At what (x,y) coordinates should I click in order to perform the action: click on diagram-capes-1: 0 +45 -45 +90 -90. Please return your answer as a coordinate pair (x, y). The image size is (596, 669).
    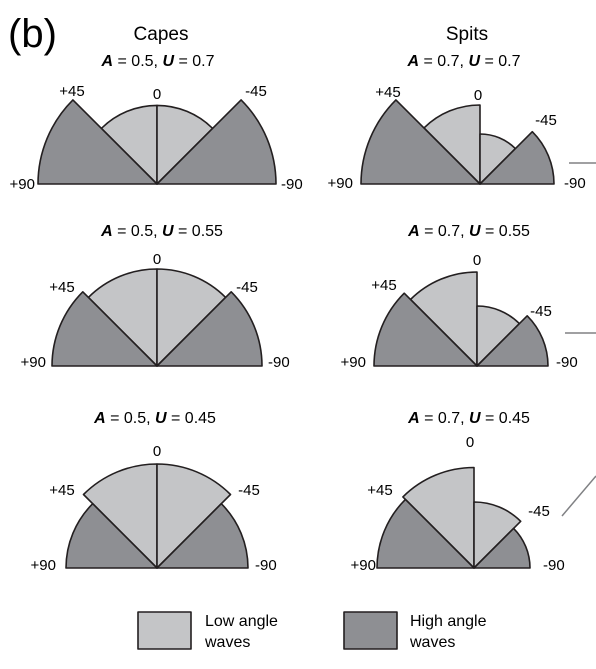
    Looking at the image, I should click on (156, 138).